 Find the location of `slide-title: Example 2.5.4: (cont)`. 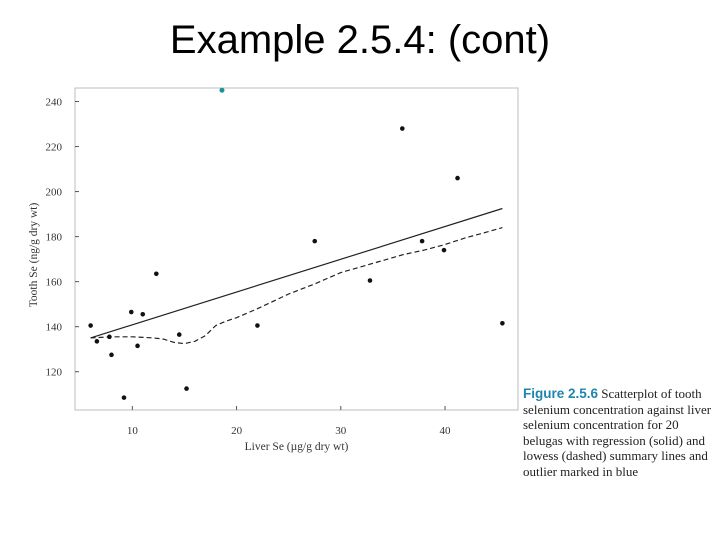

slide-title: Example 2.5.4: (cont) is located at coordinates (360, 40).